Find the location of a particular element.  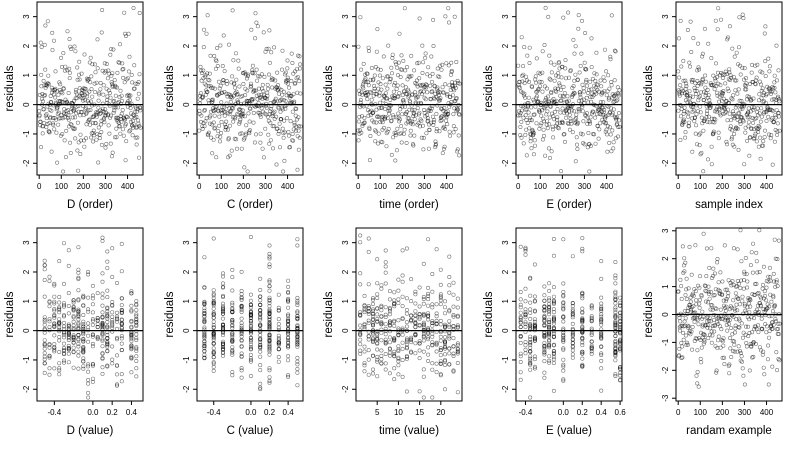

y-tick-label: 3 is located at coordinates (665, 16).